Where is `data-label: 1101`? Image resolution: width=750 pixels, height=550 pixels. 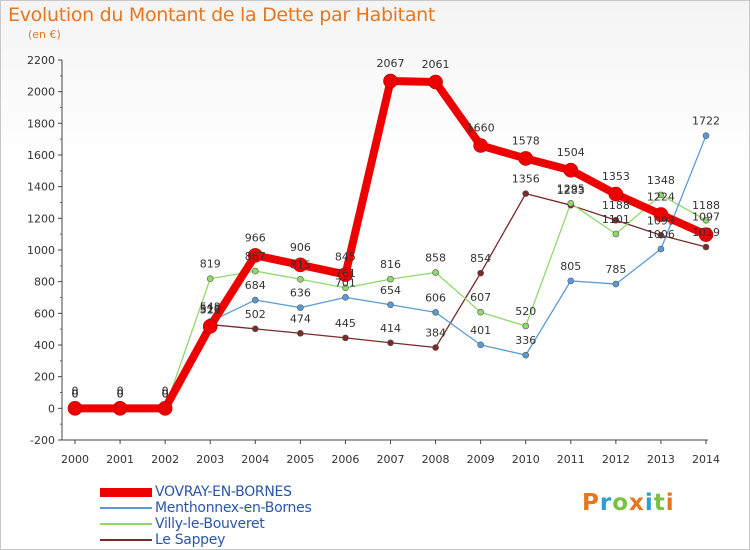 data-label: 1101 is located at coordinates (616, 219).